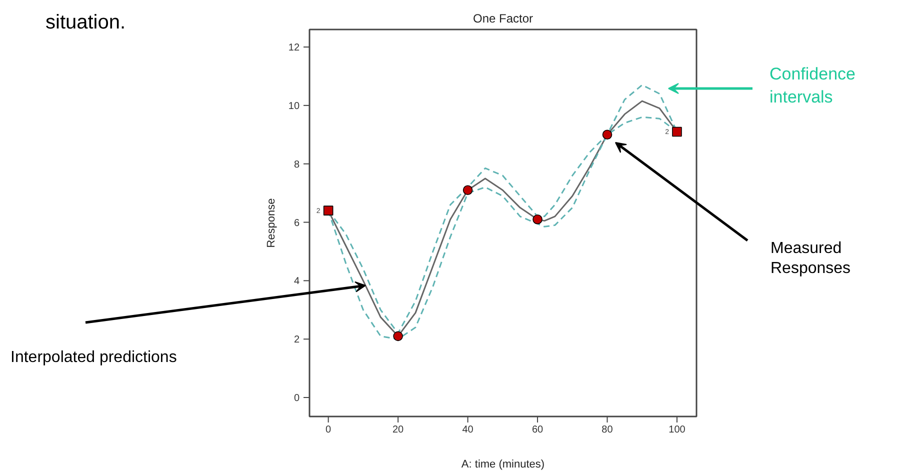  What do you see at coordinates (329, 430) in the screenshot?
I see `x-tick-label: 0` at bounding box center [329, 430].